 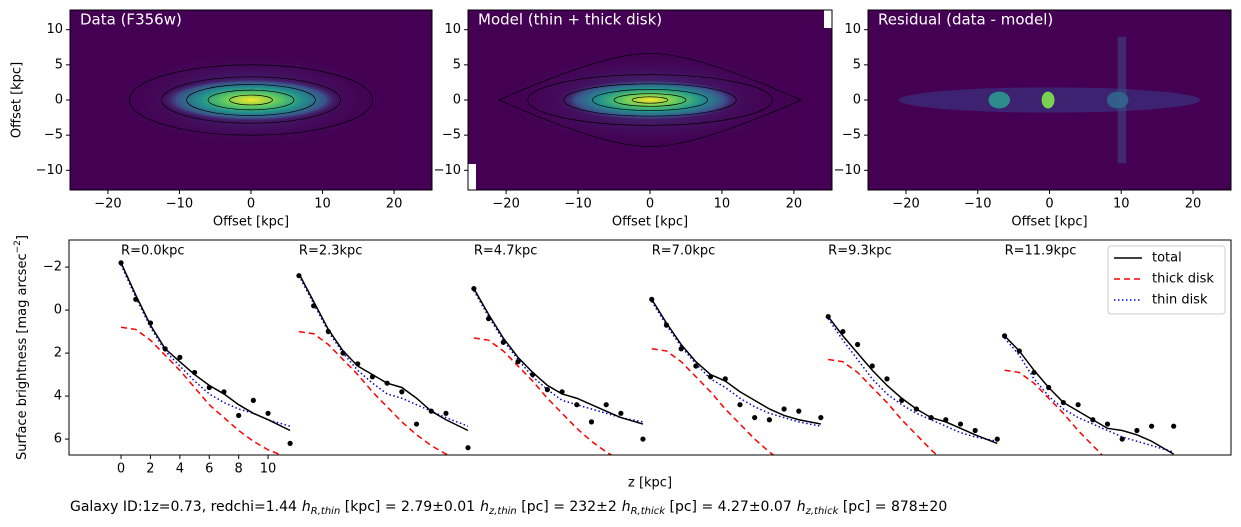 What do you see at coordinates (1167, 258) in the screenshot?
I see `legend-label: total` at bounding box center [1167, 258].